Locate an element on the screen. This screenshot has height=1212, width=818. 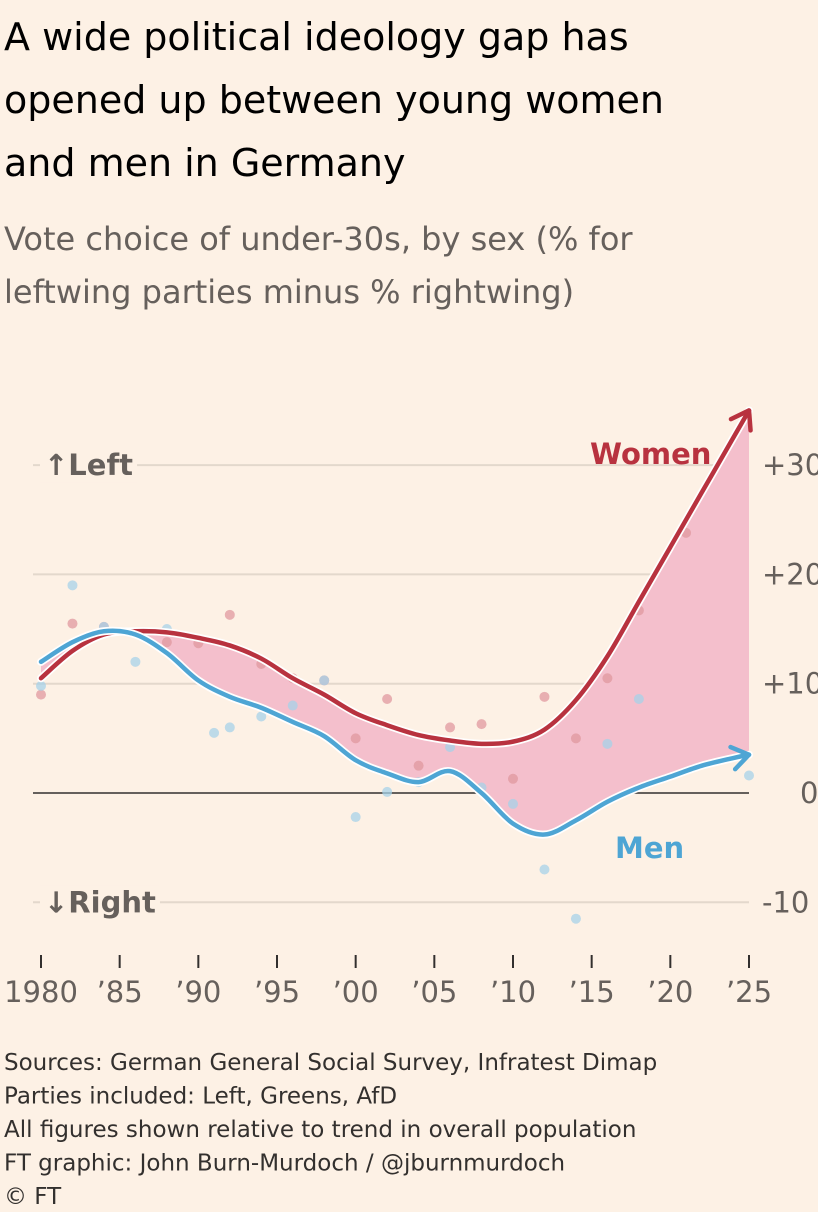
direction-annotation: ↑Left is located at coordinates (88, 465).